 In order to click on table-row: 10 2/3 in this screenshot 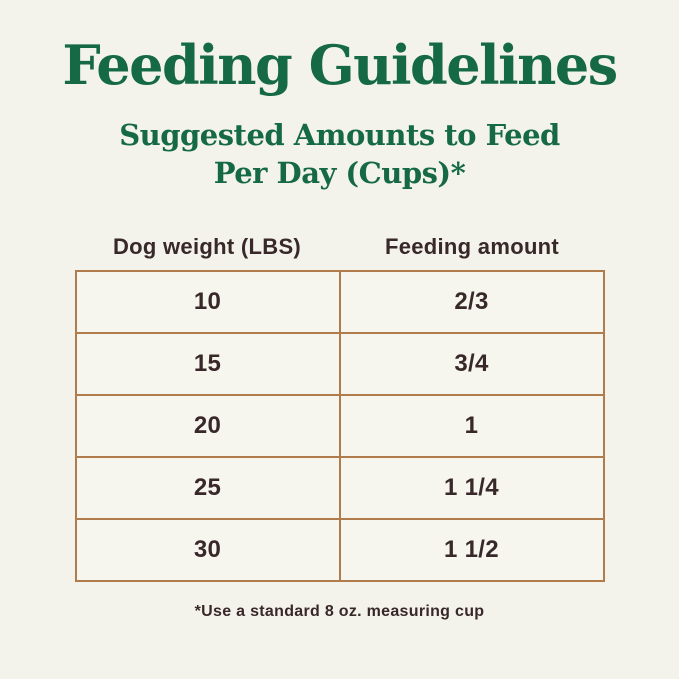, I will do `click(340, 302)`.